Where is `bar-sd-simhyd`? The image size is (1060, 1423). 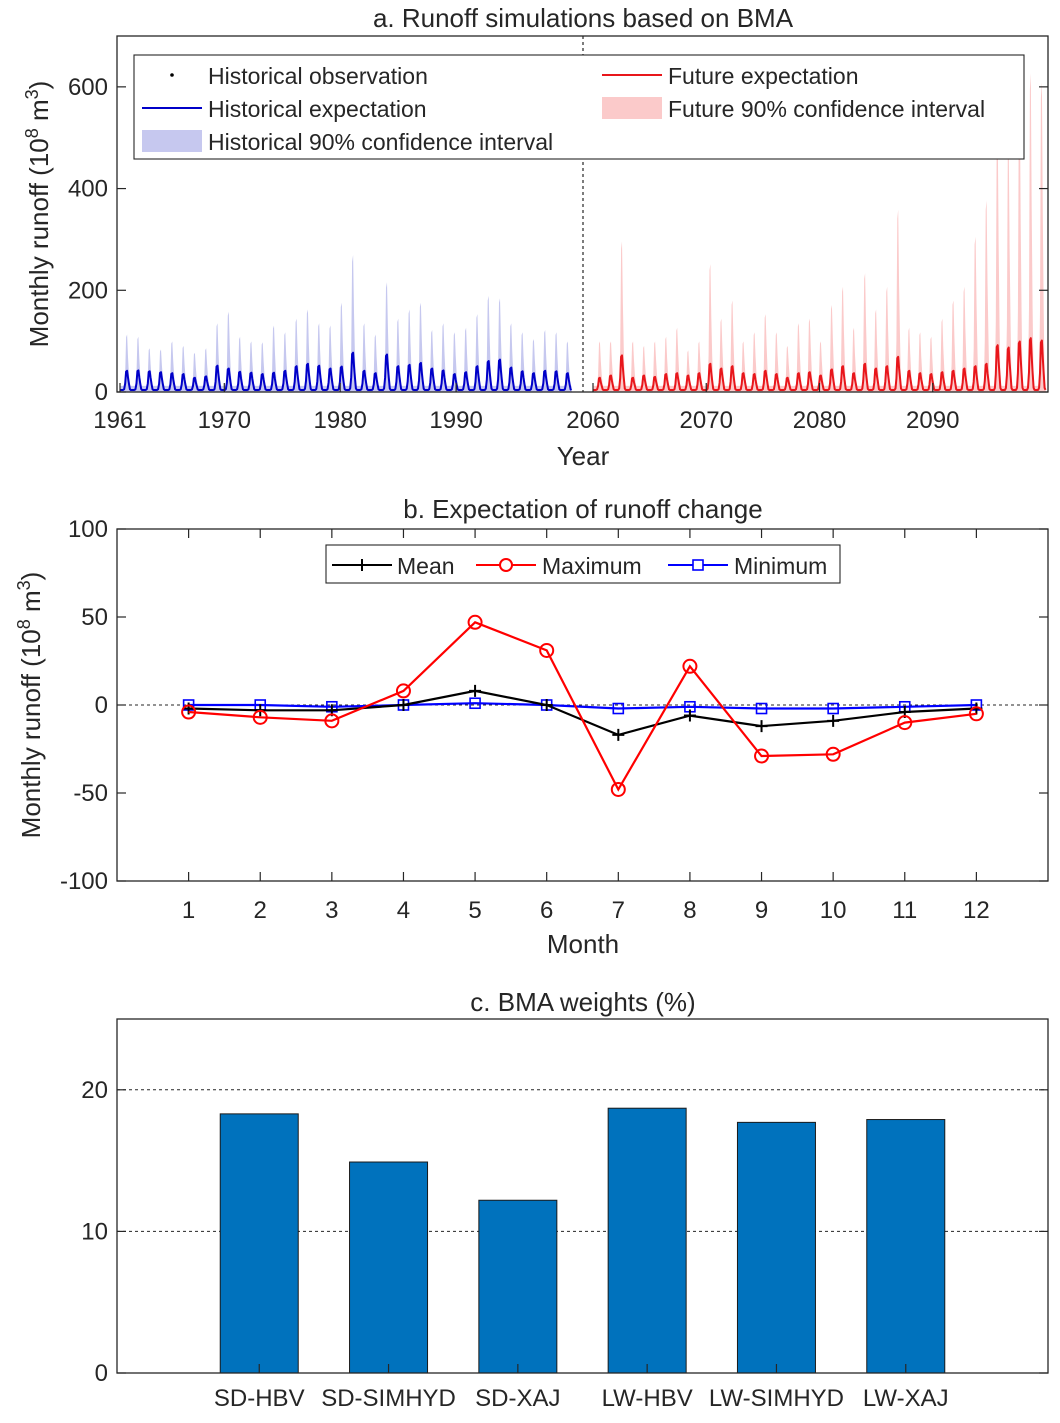
bar-sd-simhyd is located at coordinates (389, 1267).